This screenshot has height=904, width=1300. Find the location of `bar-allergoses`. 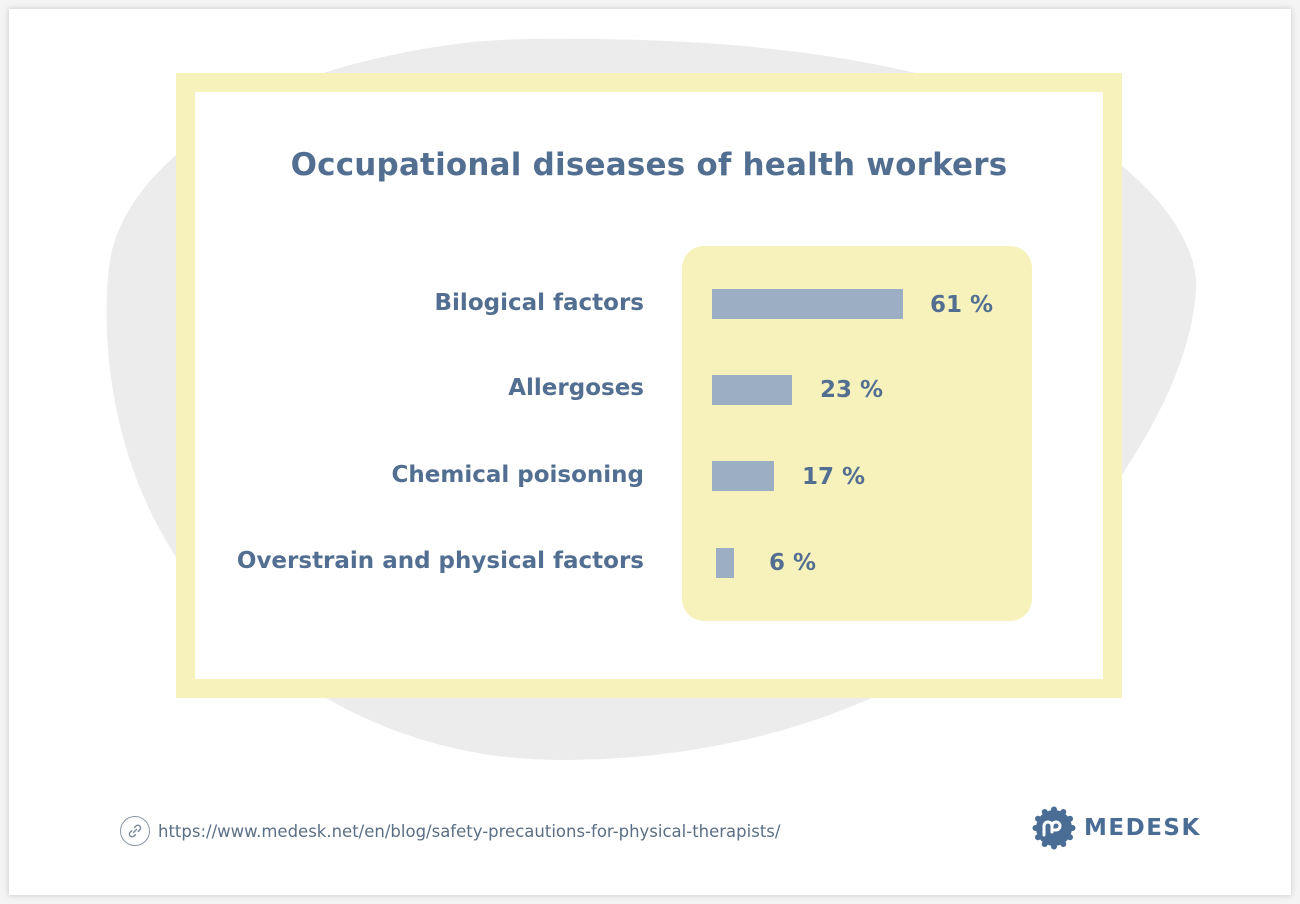

bar-allergoses is located at coordinates (752, 390).